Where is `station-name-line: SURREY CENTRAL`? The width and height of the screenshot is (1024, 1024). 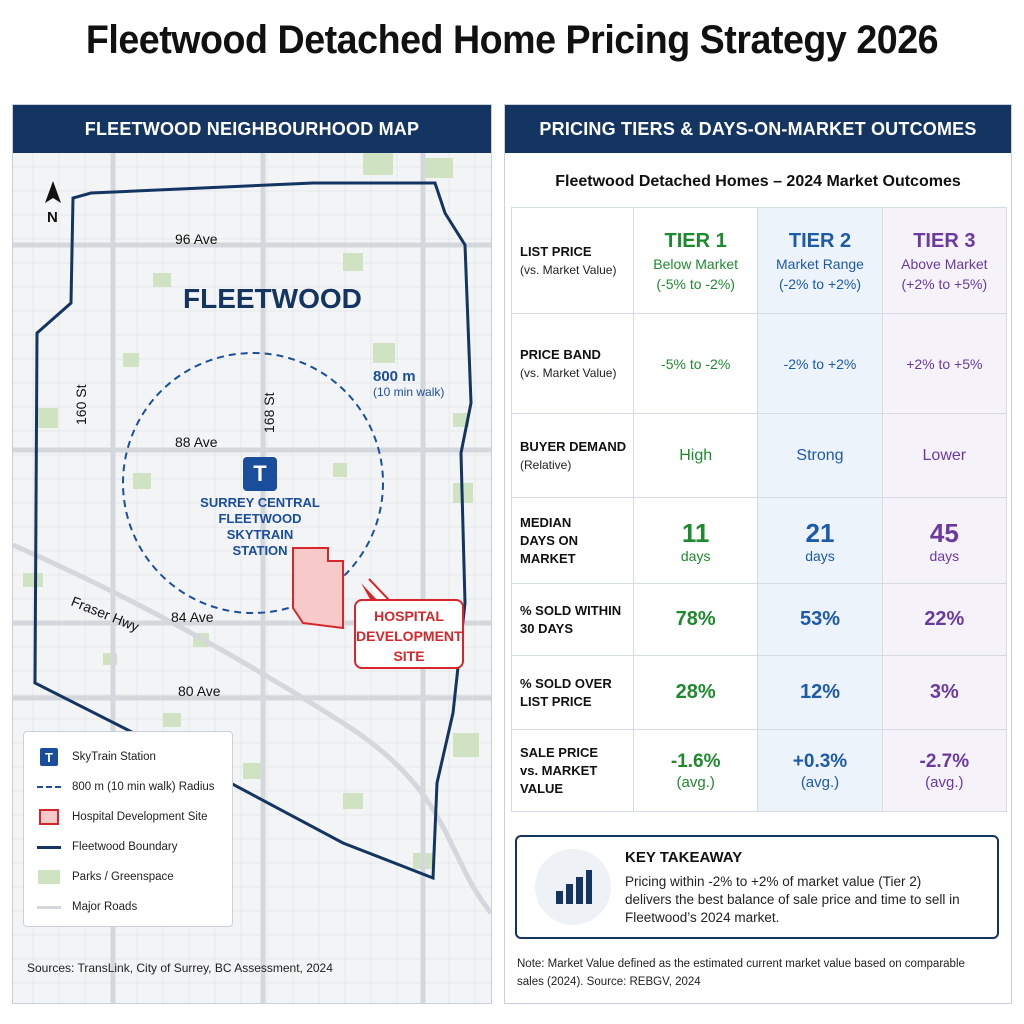 station-name-line: SURREY CENTRAL is located at coordinates (260, 502).